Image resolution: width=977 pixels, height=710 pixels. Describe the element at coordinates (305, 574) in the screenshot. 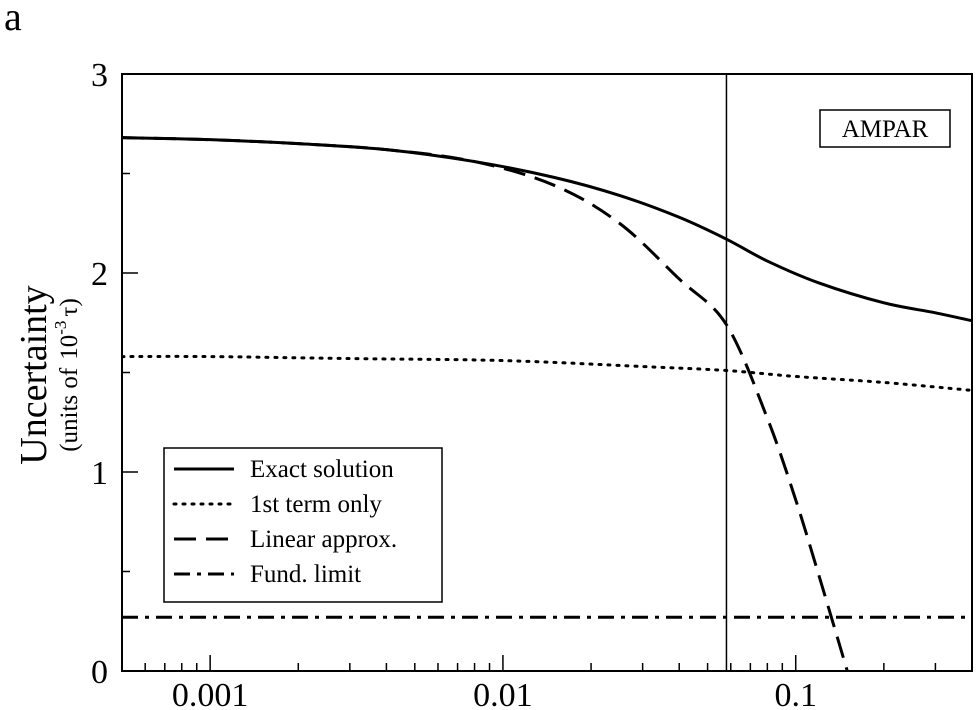

I see `legend-label: Fund. limit` at that location.